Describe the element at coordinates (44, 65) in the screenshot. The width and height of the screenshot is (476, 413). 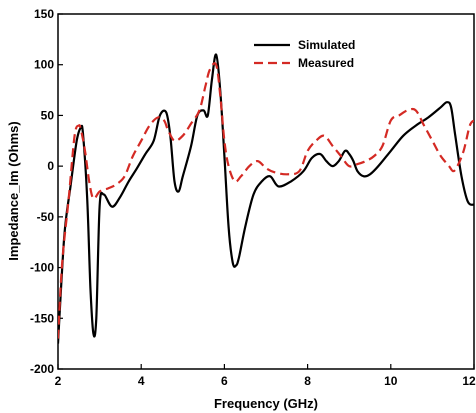
I see `y-tick-label: 100` at that location.